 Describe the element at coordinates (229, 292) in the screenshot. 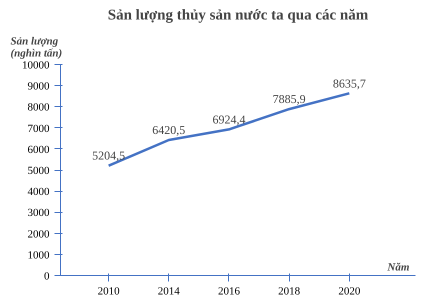

I see `x-tick-label: 2016` at that location.